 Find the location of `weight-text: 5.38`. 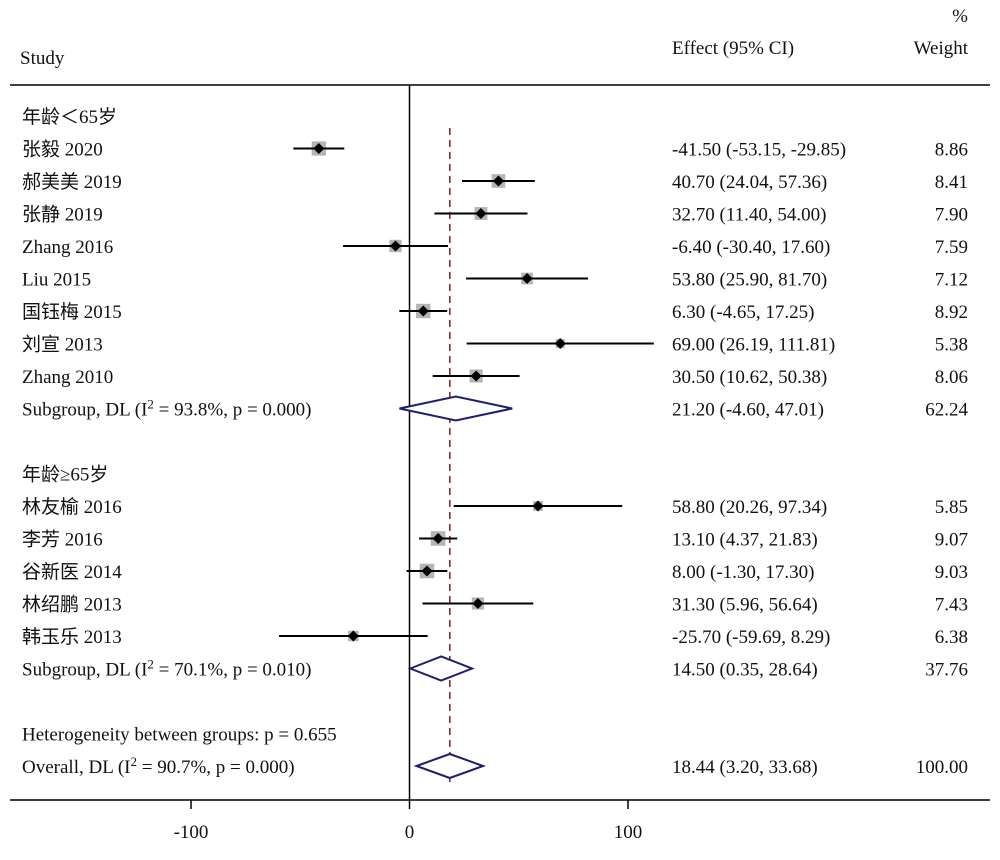

weight-text: 5.38 is located at coordinates (951, 345).